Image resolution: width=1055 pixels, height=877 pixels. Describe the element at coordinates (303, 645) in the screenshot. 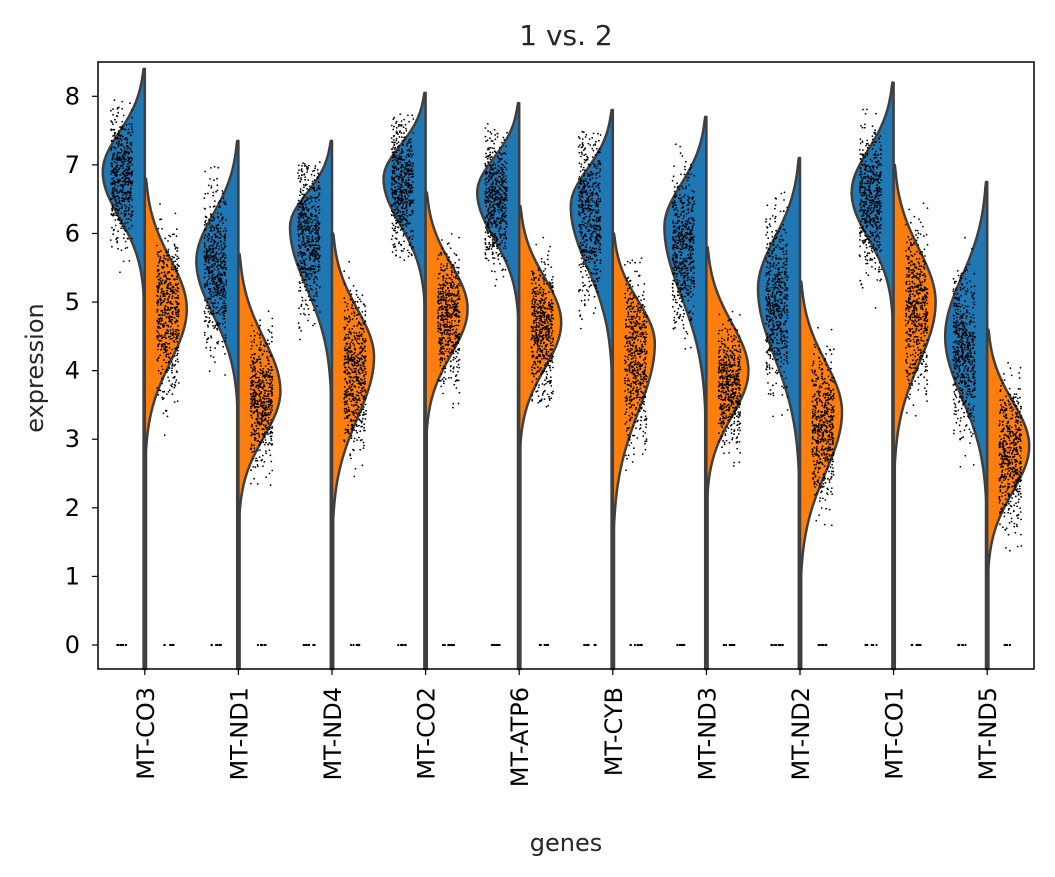

I see `zero-point` at that location.